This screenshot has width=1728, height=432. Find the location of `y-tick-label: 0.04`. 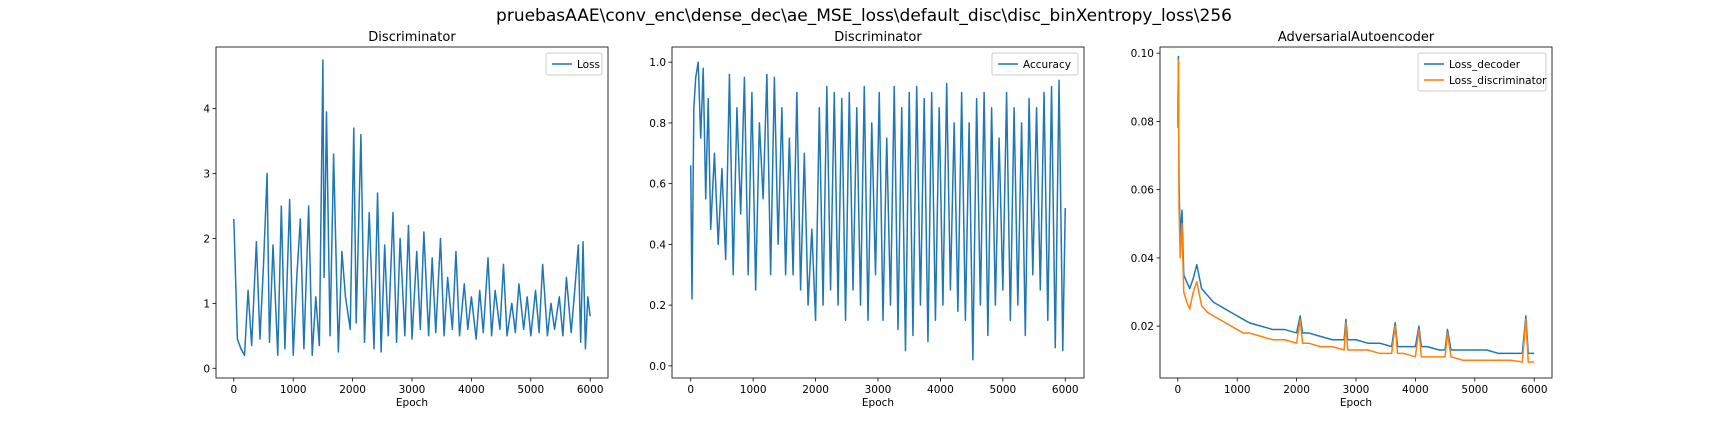

y-tick-label: 0.04 is located at coordinates (1143, 259).